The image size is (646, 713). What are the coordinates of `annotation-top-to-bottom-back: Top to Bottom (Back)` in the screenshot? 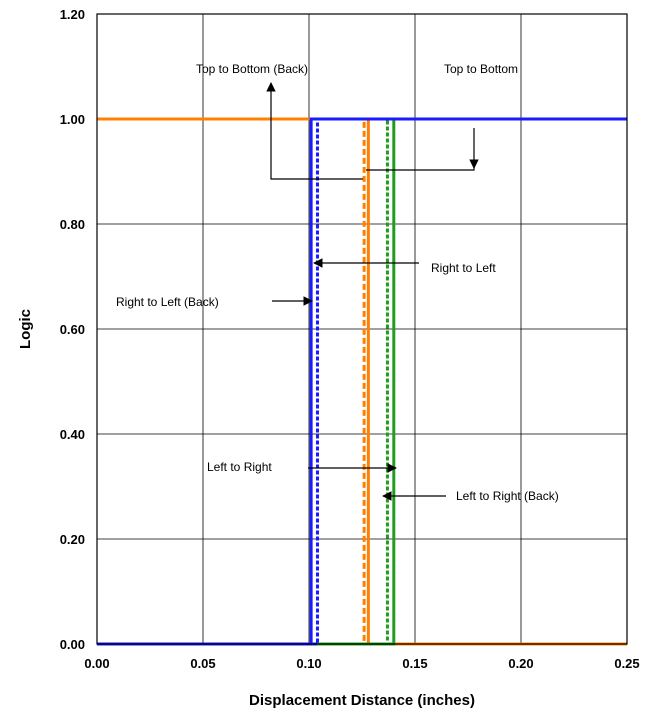 It's located at (279, 121).